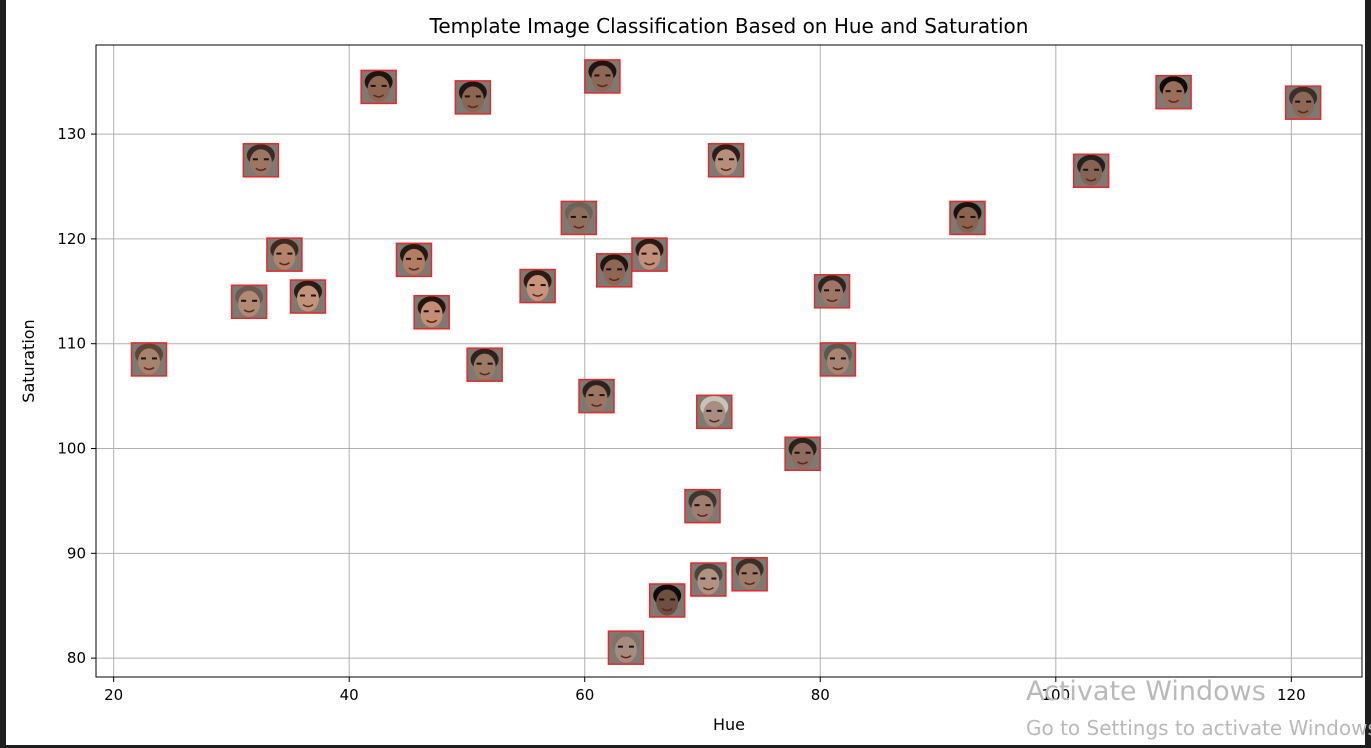 This screenshot has height=748, width=1371. I want to click on y-tick-label: 110, so click(71, 344).